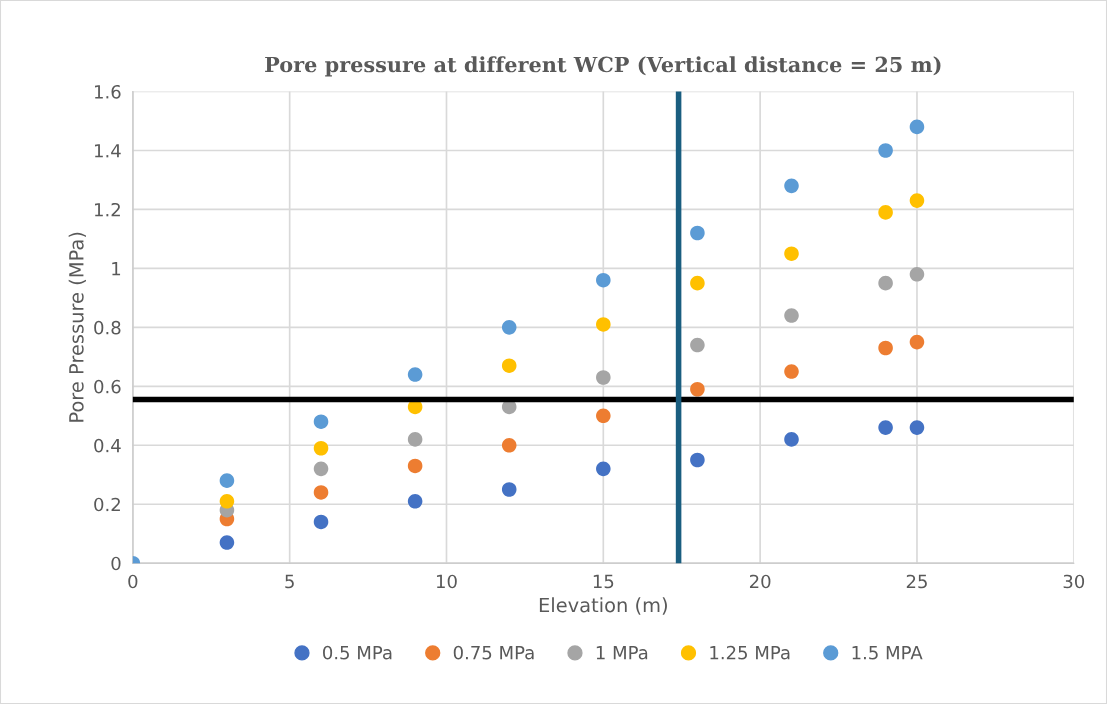 The height and width of the screenshot is (704, 1107). I want to click on legend-label: 0.5 MPa, so click(357, 652).